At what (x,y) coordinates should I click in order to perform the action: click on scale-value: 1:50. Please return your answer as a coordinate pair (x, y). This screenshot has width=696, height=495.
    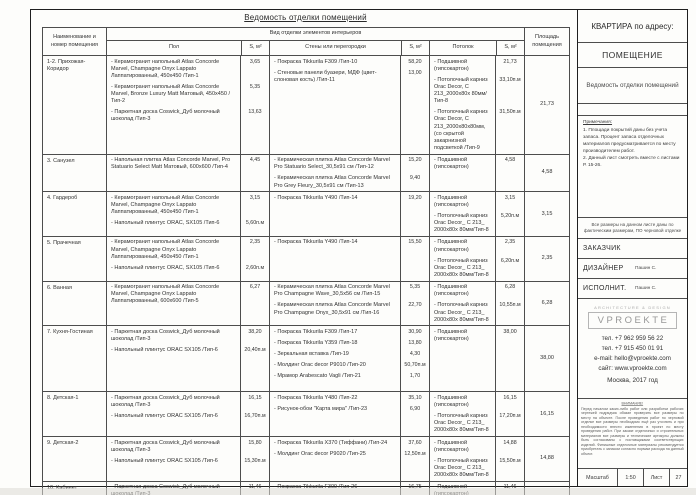
    Looking at the image, I should click on (631, 477).